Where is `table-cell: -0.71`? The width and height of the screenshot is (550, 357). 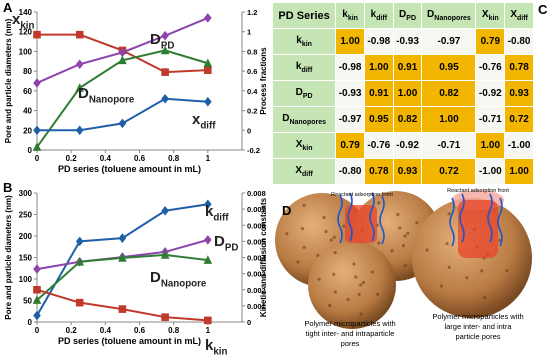
table-cell: -0.71 is located at coordinates (449, 145).